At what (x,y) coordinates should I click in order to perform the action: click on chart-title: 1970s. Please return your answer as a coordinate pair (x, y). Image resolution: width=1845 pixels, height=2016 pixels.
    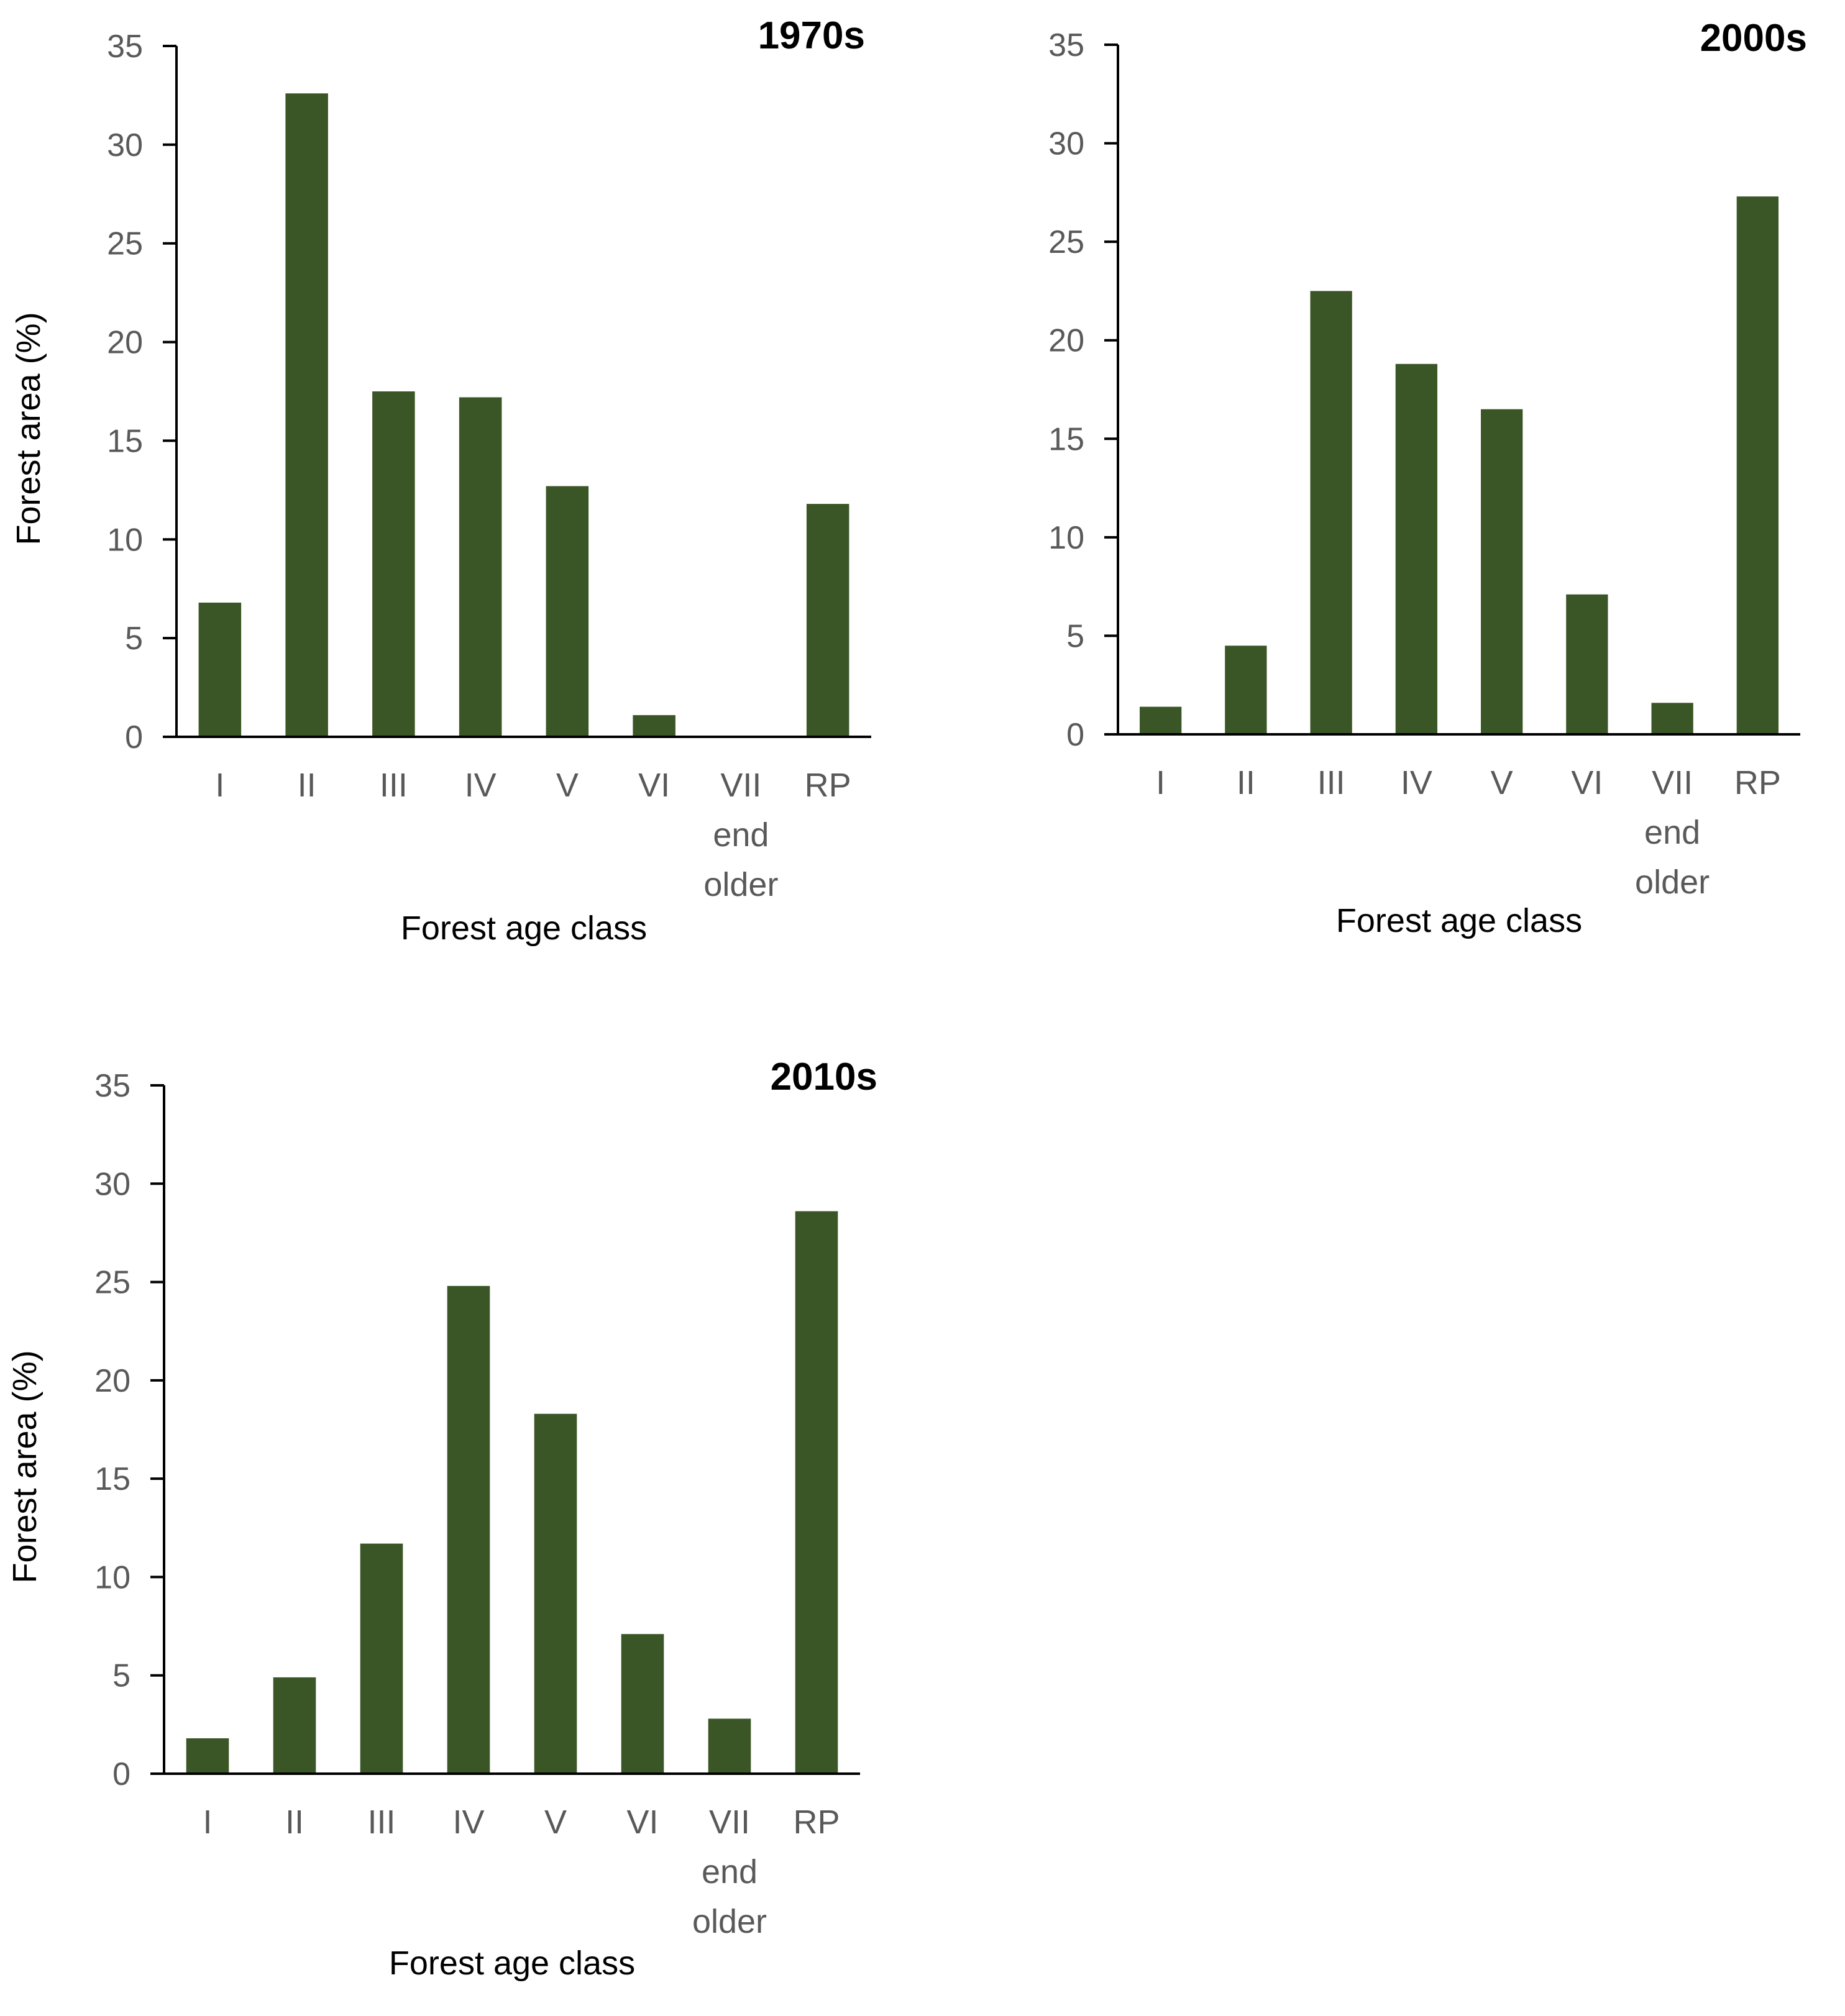
    Looking at the image, I should click on (812, 35).